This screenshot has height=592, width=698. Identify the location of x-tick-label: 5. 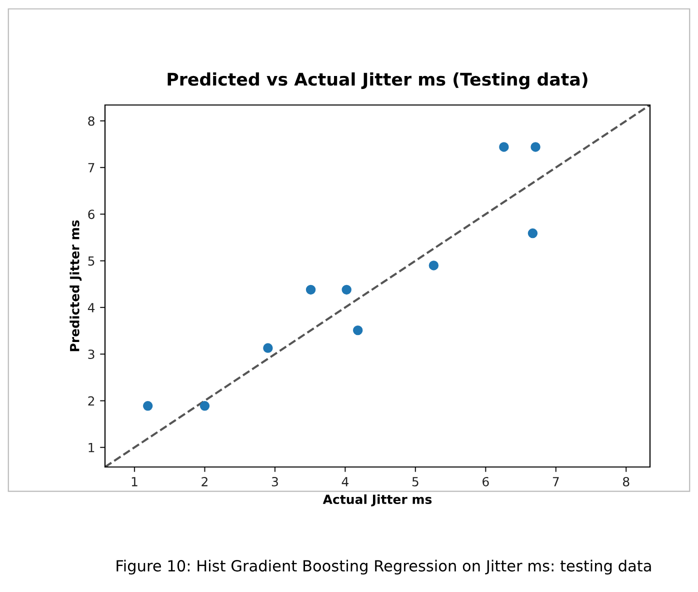
(415, 481).